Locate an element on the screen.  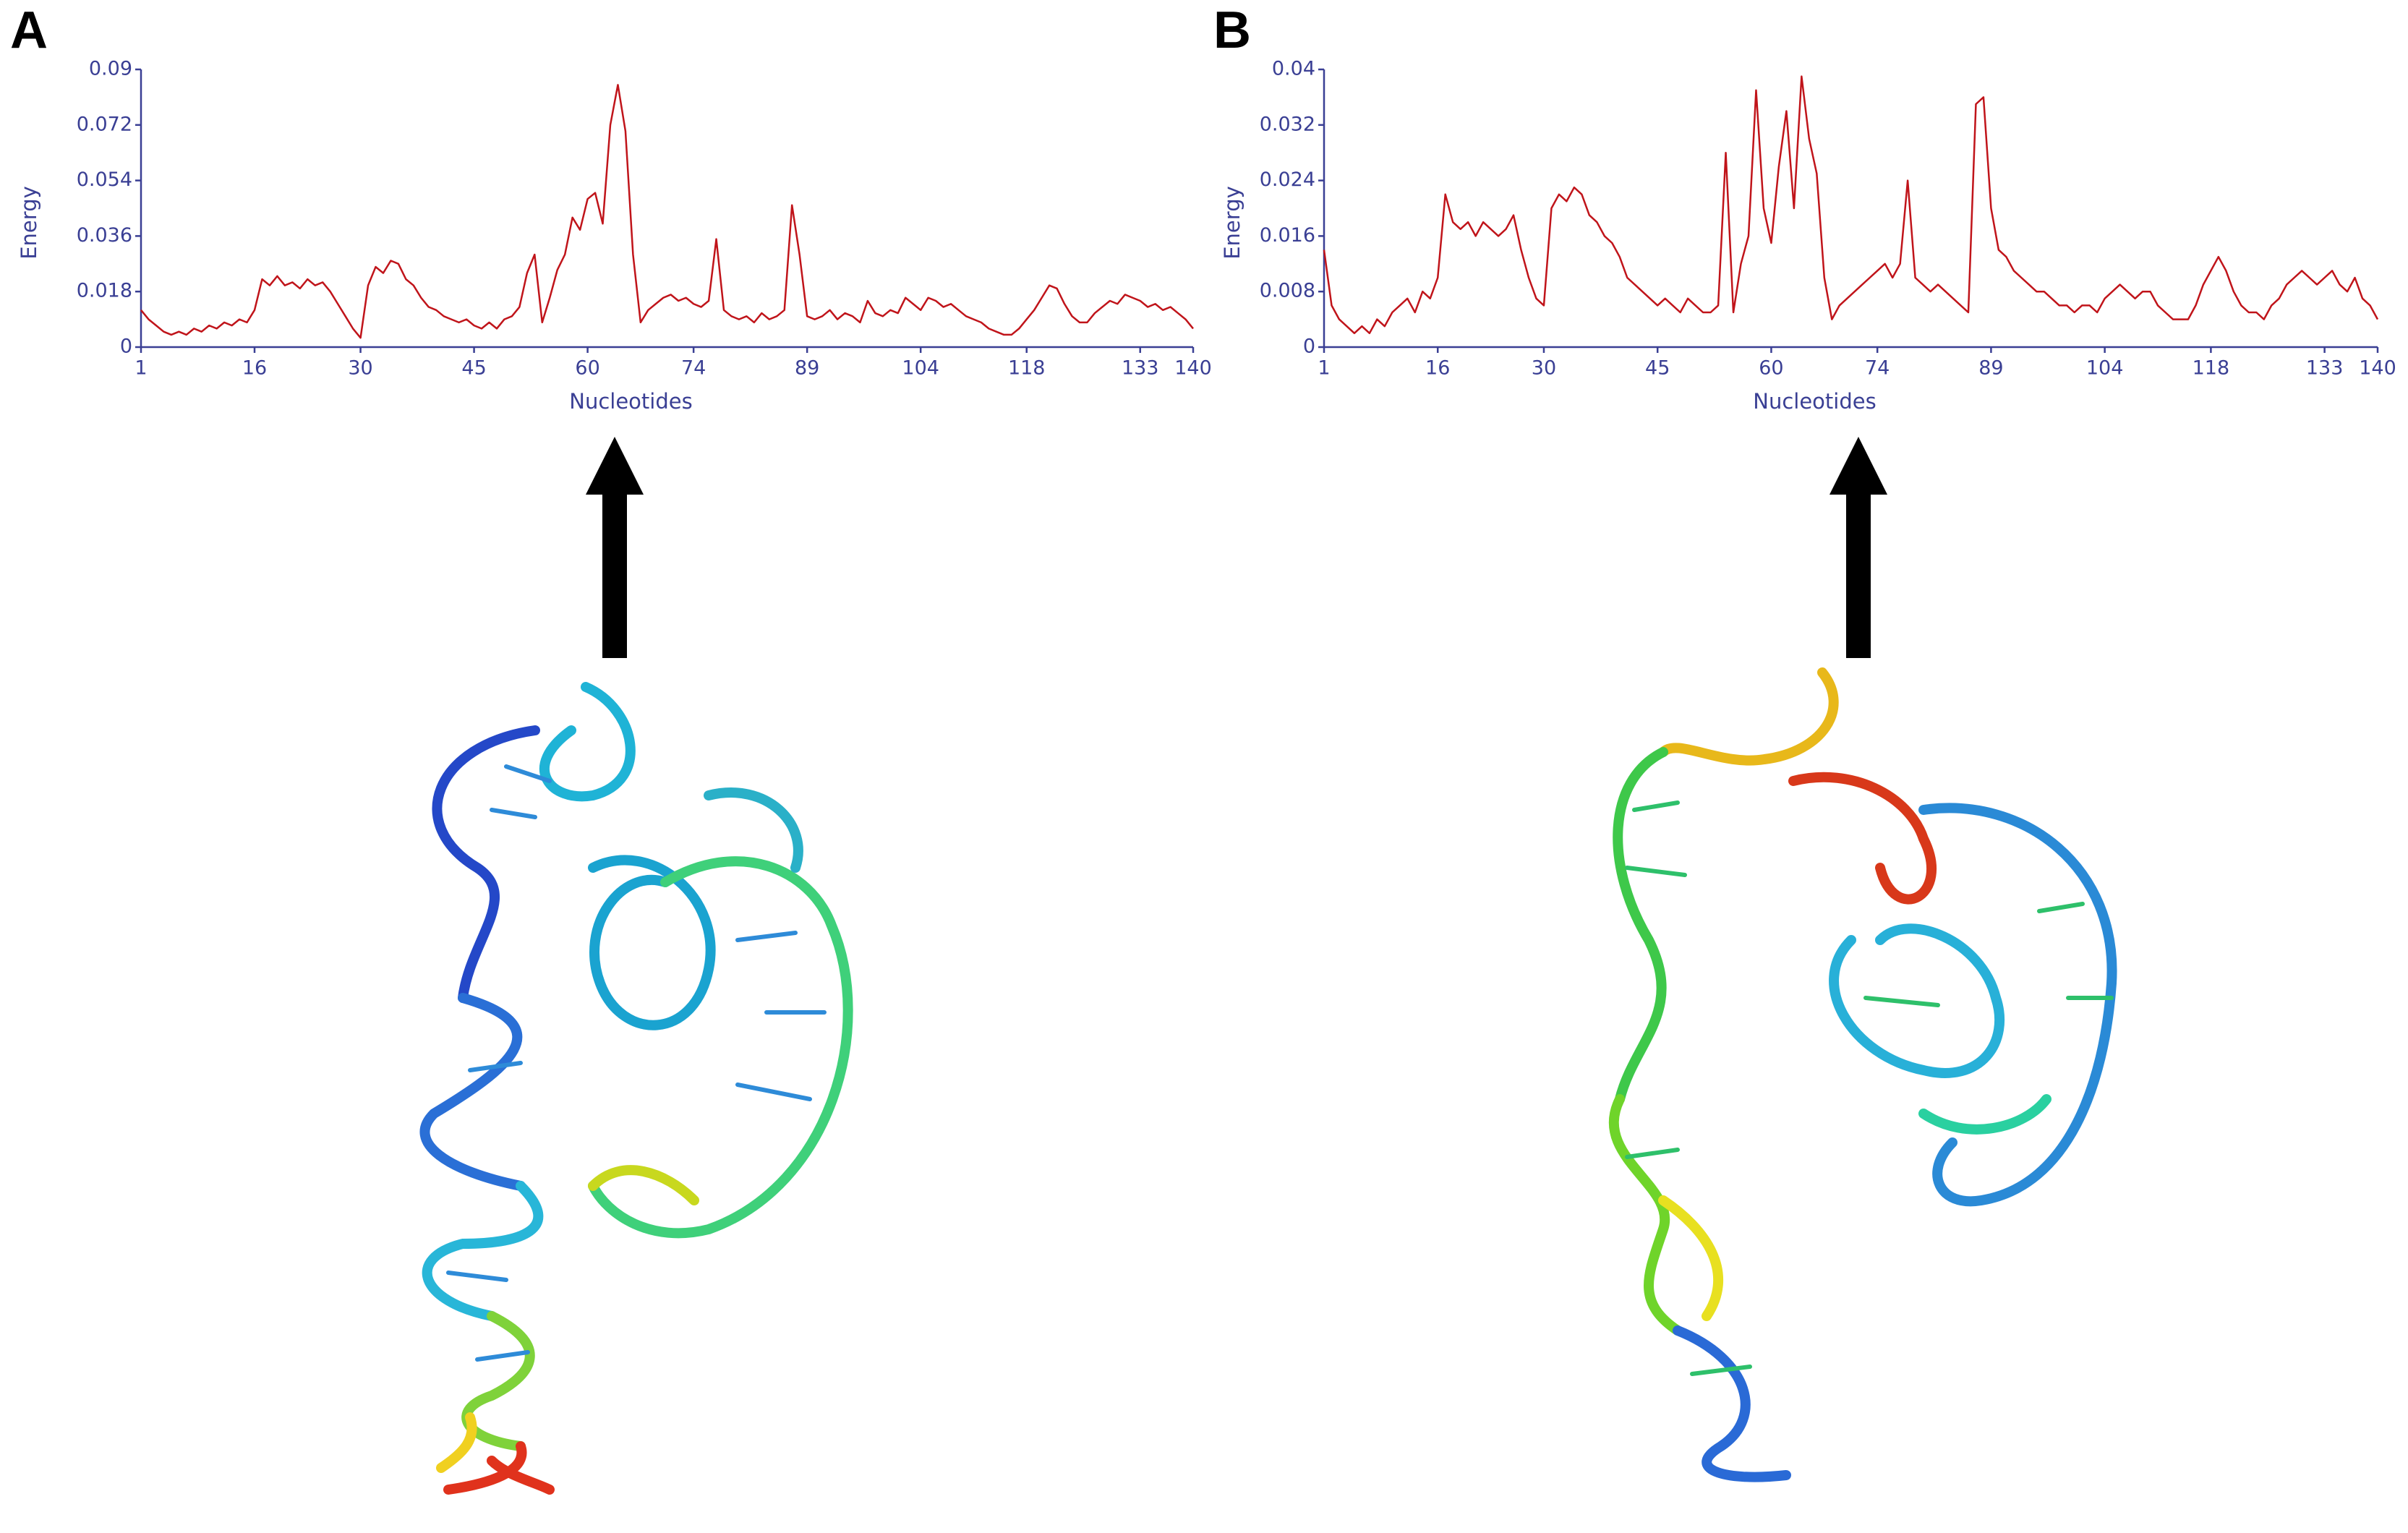
y-tick-label: 0.04 is located at coordinates (1293, 69).